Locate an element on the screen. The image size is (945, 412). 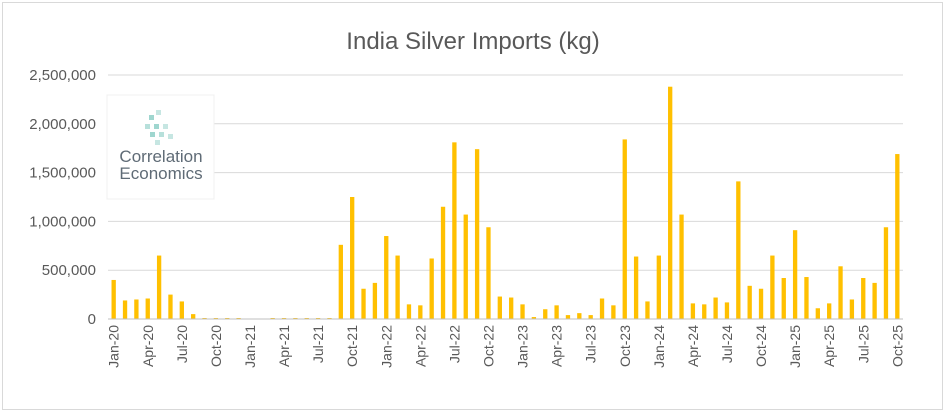
x-tick-label: Jan-22 is located at coordinates (386, 346).